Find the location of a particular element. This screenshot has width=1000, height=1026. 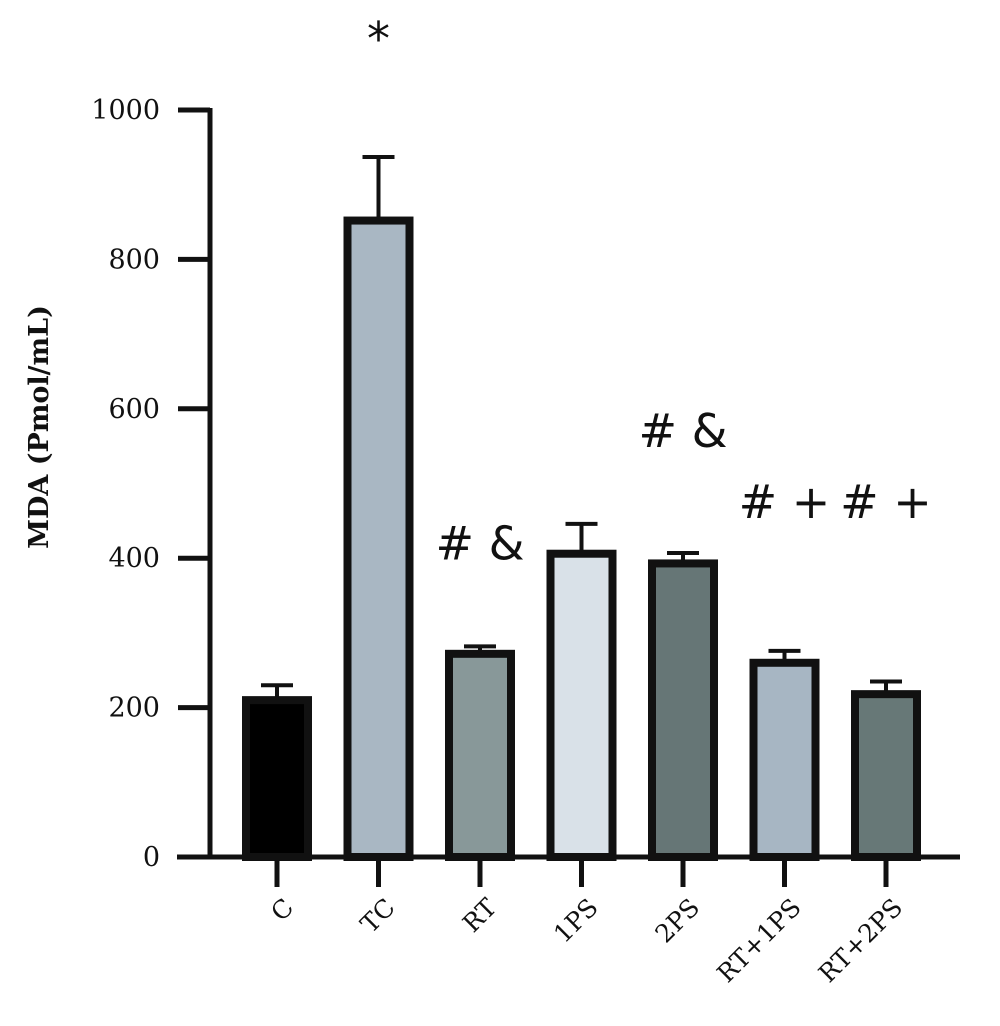

bar-1ps is located at coordinates (581, 705).